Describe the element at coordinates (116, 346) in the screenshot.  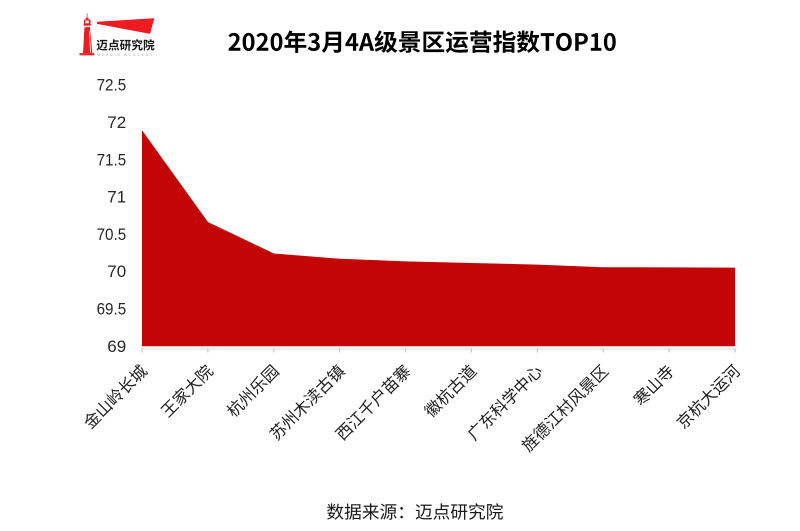
I see `svg-text: 69` at that location.